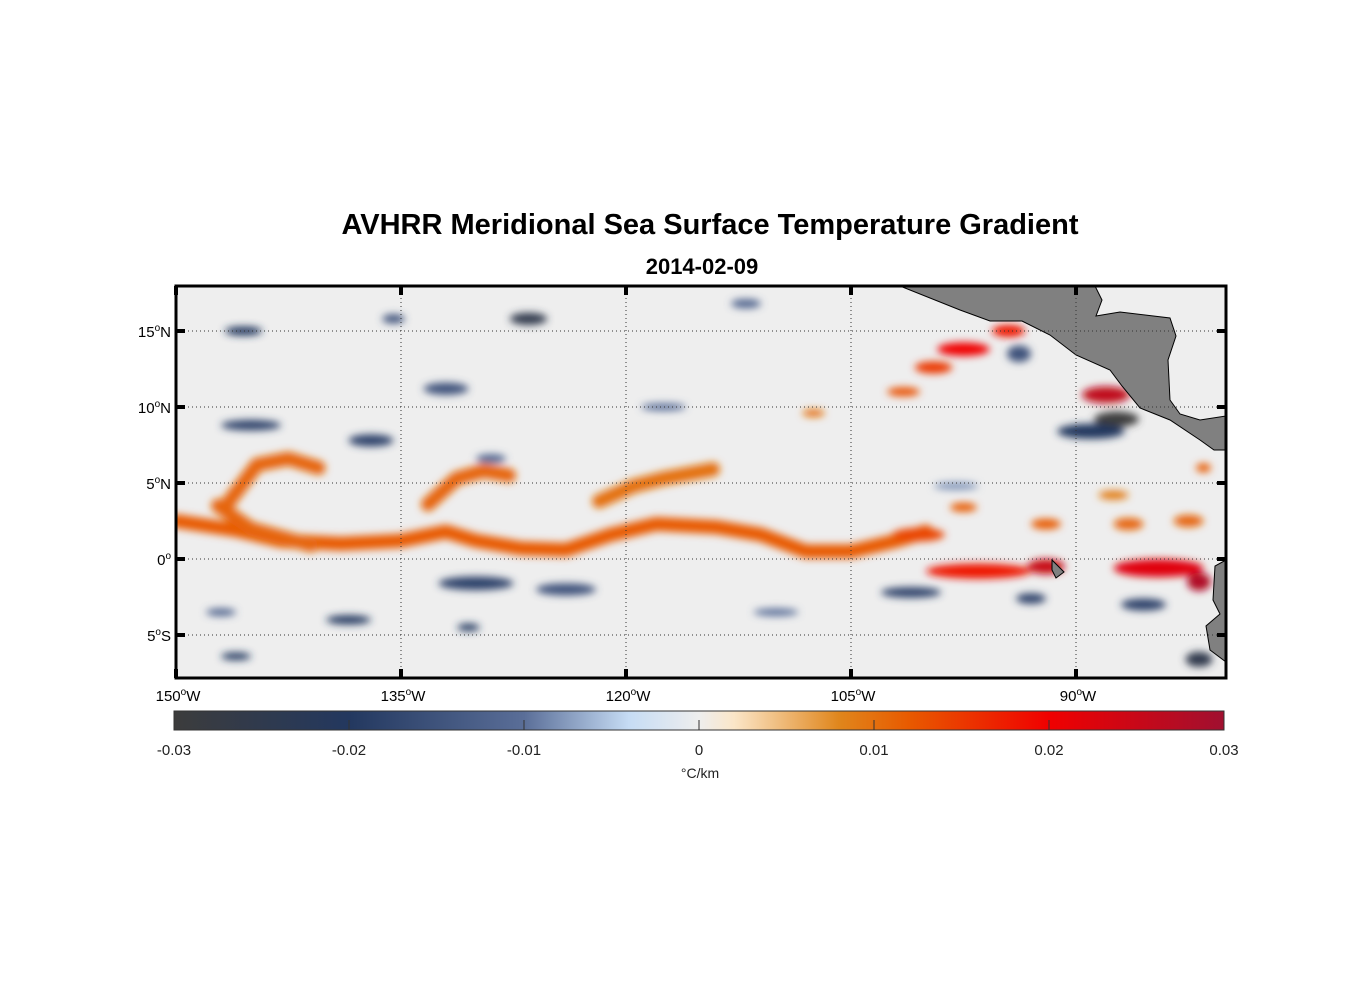  What do you see at coordinates (154, 408) in the screenshot?
I see `y-tick-label: 10oN` at bounding box center [154, 408].